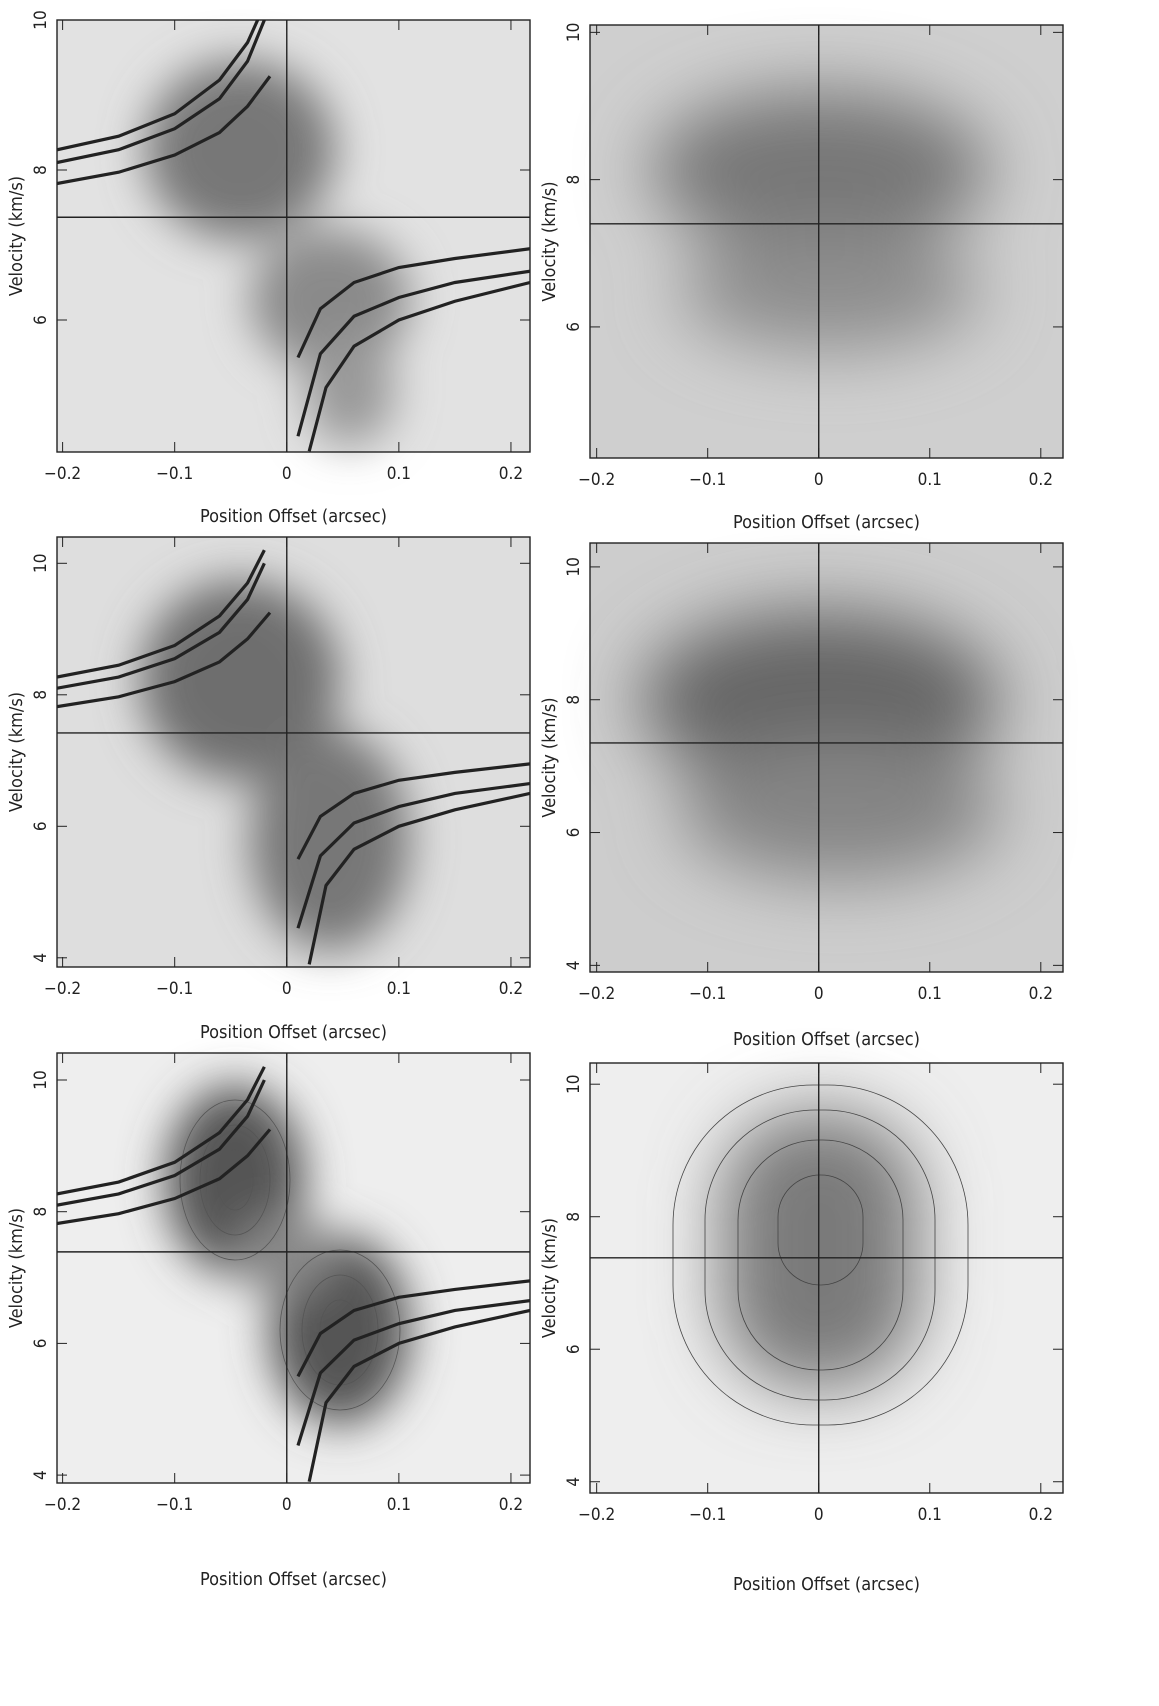 The width and height of the screenshot is (1159, 1706). I want to click on contours, so click(820, 1255).